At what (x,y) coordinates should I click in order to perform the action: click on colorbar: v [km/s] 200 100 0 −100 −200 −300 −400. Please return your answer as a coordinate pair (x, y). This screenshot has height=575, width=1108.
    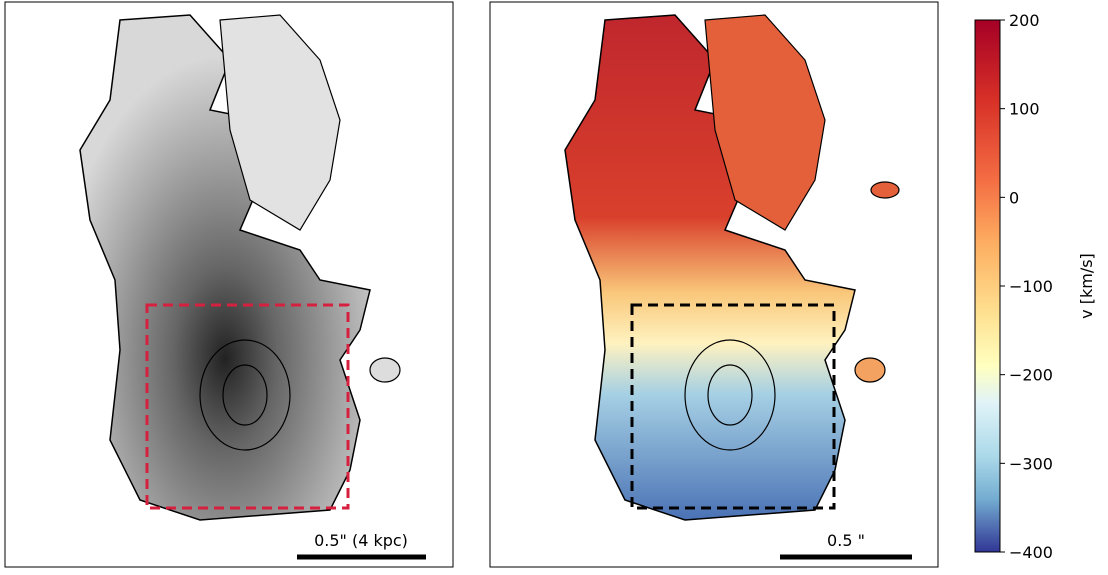
    Looking at the image, I should click on (1035, 286).